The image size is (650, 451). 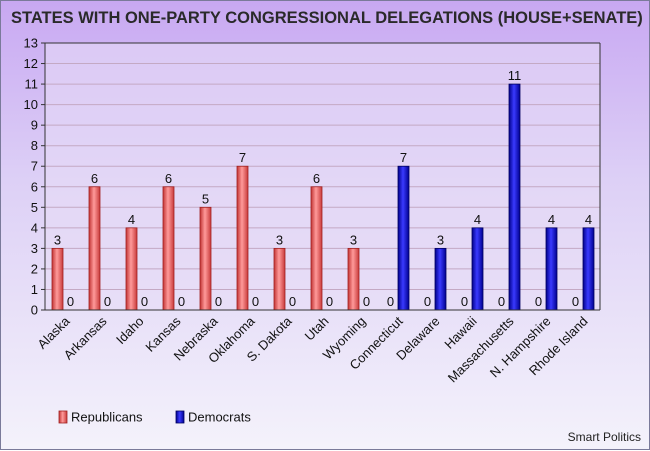 What do you see at coordinates (34, 310) in the screenshot?
I see `y-tick-label: 0` at bounding box center [34, 310].